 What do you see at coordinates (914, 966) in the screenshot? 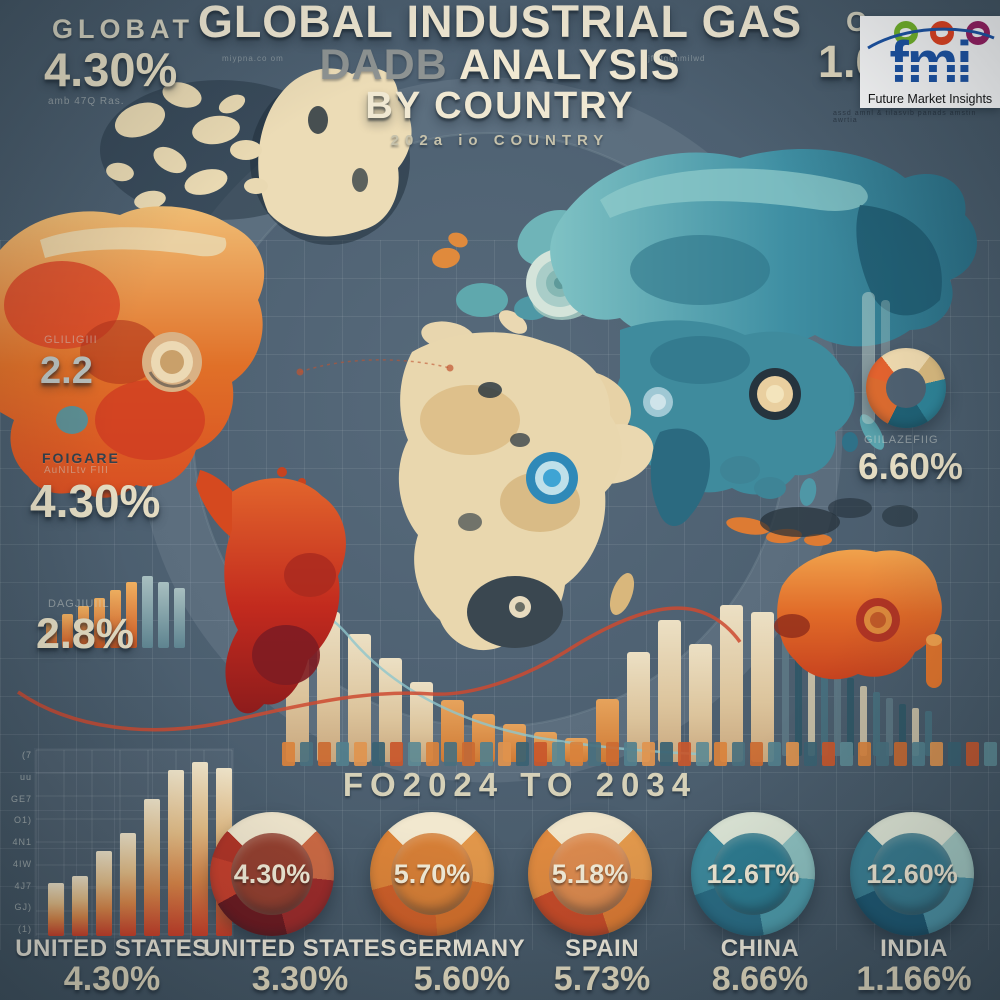
I see `country-label-india: INDIA 1.166%` at bounding box center [914, 966].